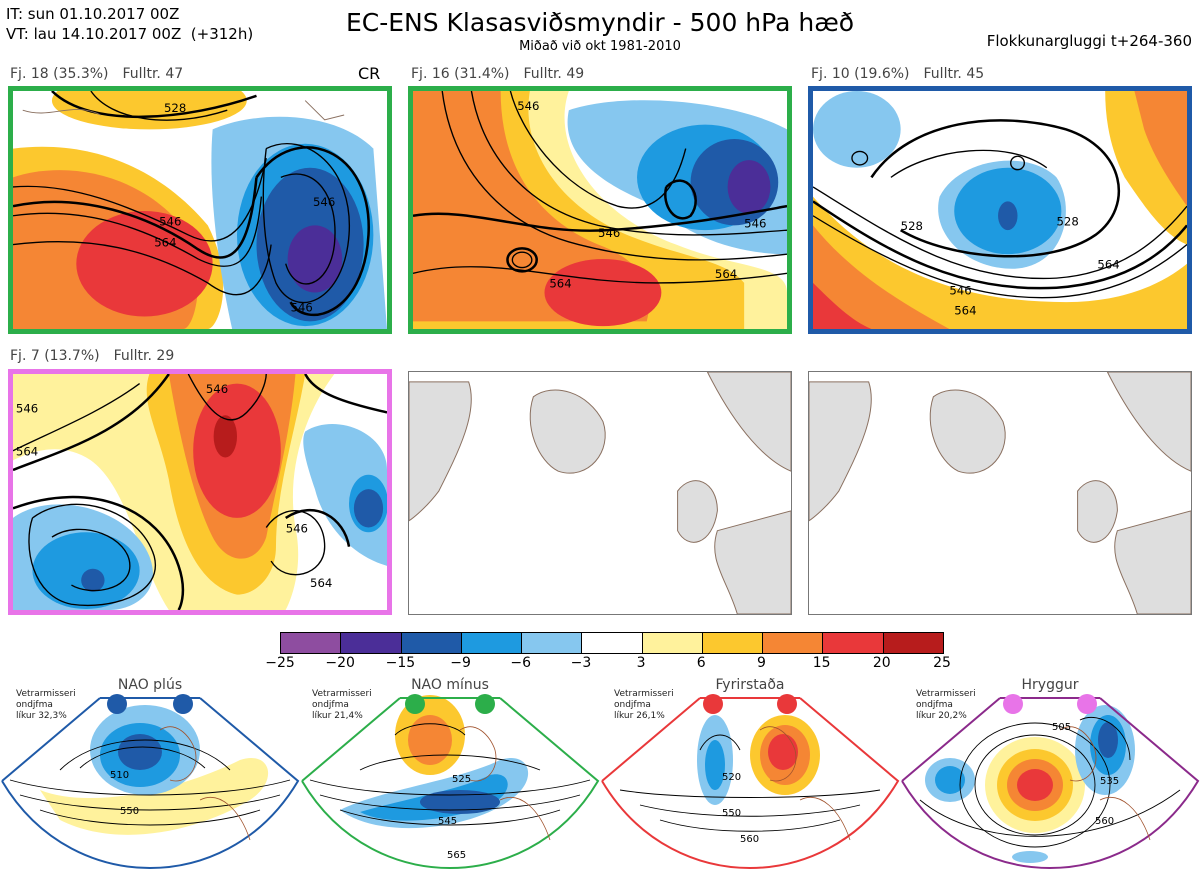  Describe the element at coordinates (946, 694) in the screenshot. I see `regime-4-stat-season: Vetrarmisseri` at that location.